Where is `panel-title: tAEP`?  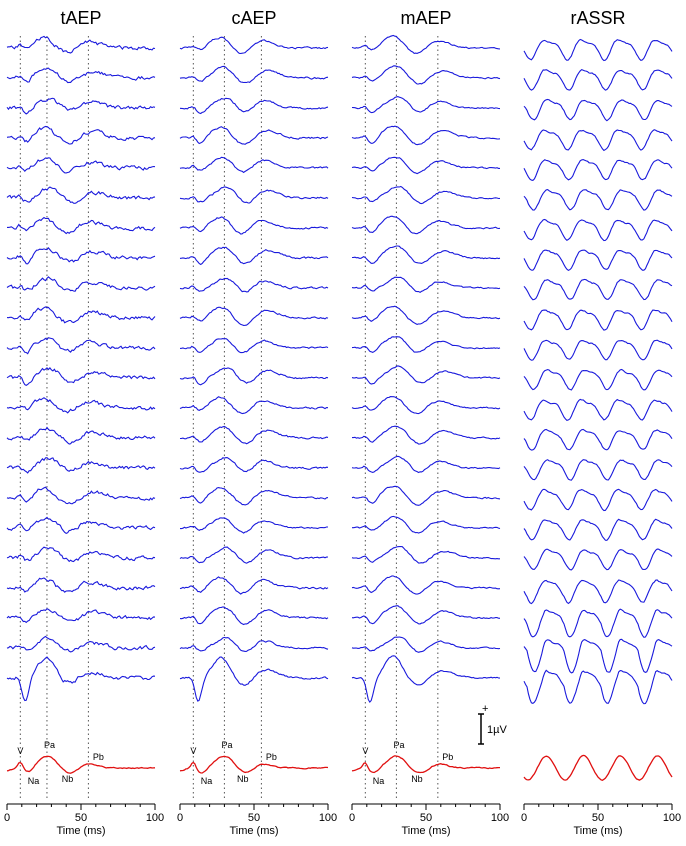
panel-title: tAEP is located at coordinates (80, 18).